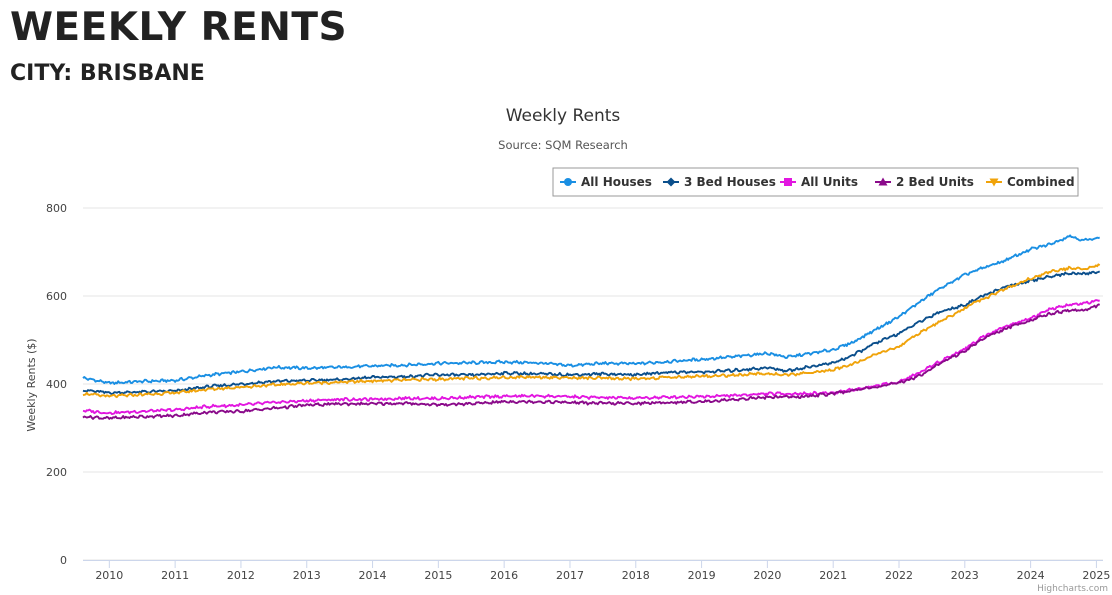  Describe the element at coordinates (1041, 182) in the screenshot. I see `legend-label: Combined` at that location.